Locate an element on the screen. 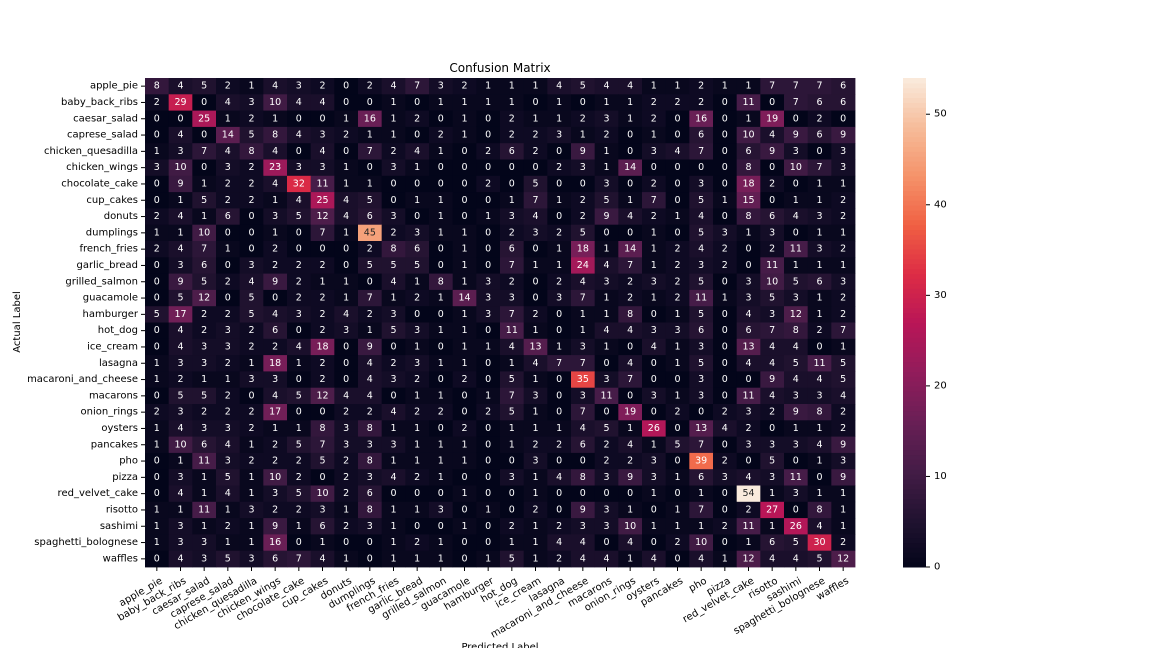 This screenshot has height=648, width=1152. cell-label: 8 is located at coordinates (583, 477).